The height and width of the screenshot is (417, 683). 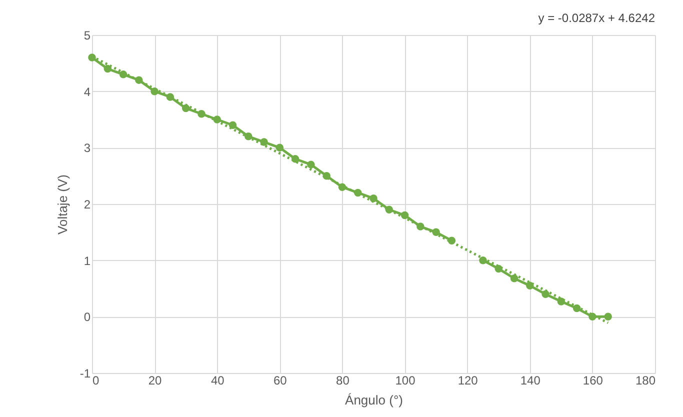 I want to click on y-tick-label: -1, so click(x=85, y=373).